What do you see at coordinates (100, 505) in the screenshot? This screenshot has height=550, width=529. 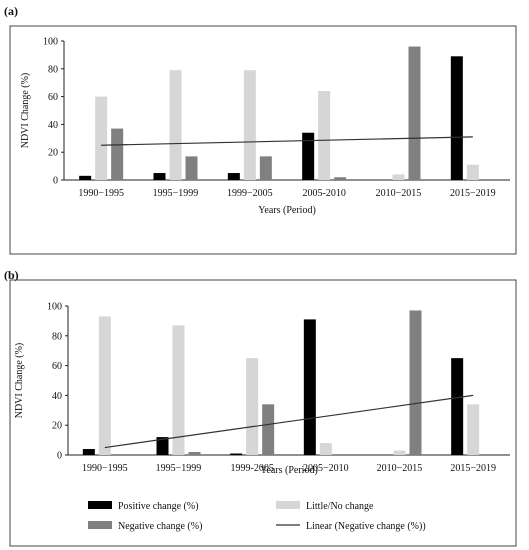 I see `legend-swatch-positive` at bounding box center [100, 505].